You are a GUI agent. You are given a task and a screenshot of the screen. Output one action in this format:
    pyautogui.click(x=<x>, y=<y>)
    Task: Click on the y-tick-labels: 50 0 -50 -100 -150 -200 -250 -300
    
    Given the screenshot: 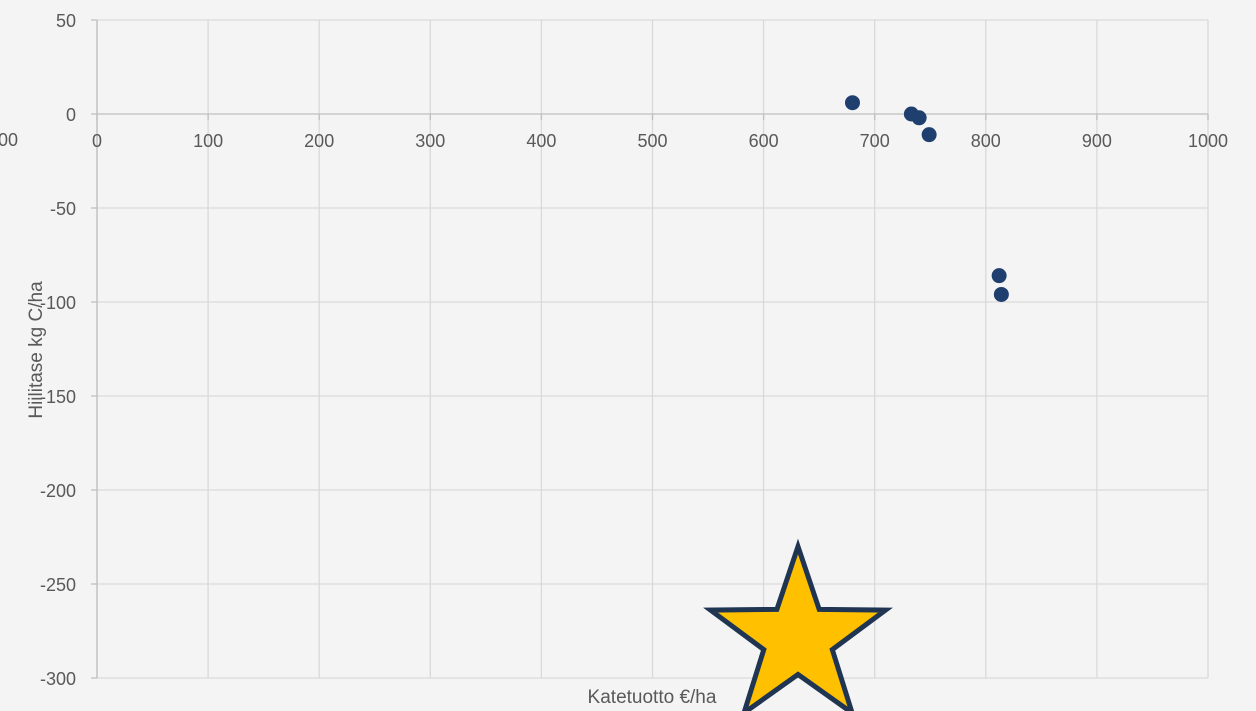 What is the action you would take?
    pyautogui.click(x=58, y=350)
    